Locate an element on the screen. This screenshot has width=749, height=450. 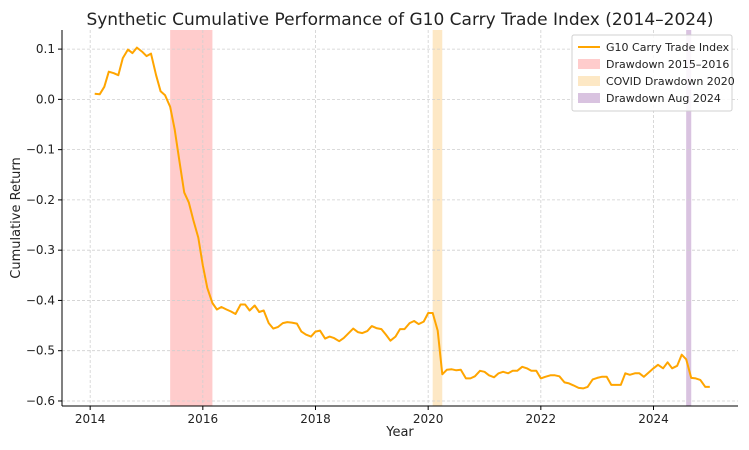
legend-label-3: Drawdown Aug 2024 is located at coordinates (663, 98).